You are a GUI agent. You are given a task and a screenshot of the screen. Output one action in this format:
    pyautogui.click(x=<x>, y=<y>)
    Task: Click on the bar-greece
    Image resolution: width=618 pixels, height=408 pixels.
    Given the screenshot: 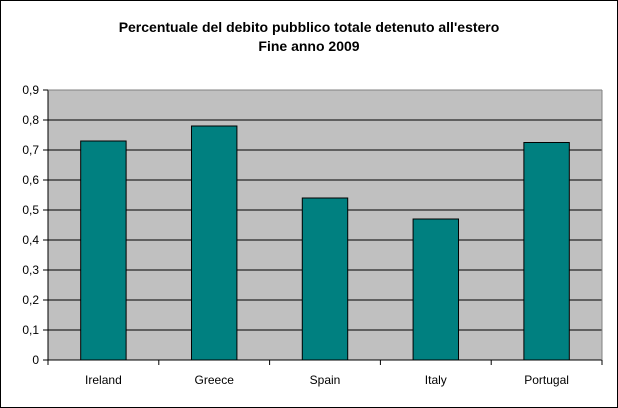 What is the action you would take?
    pyautogui.click(x=214, y=243)
    